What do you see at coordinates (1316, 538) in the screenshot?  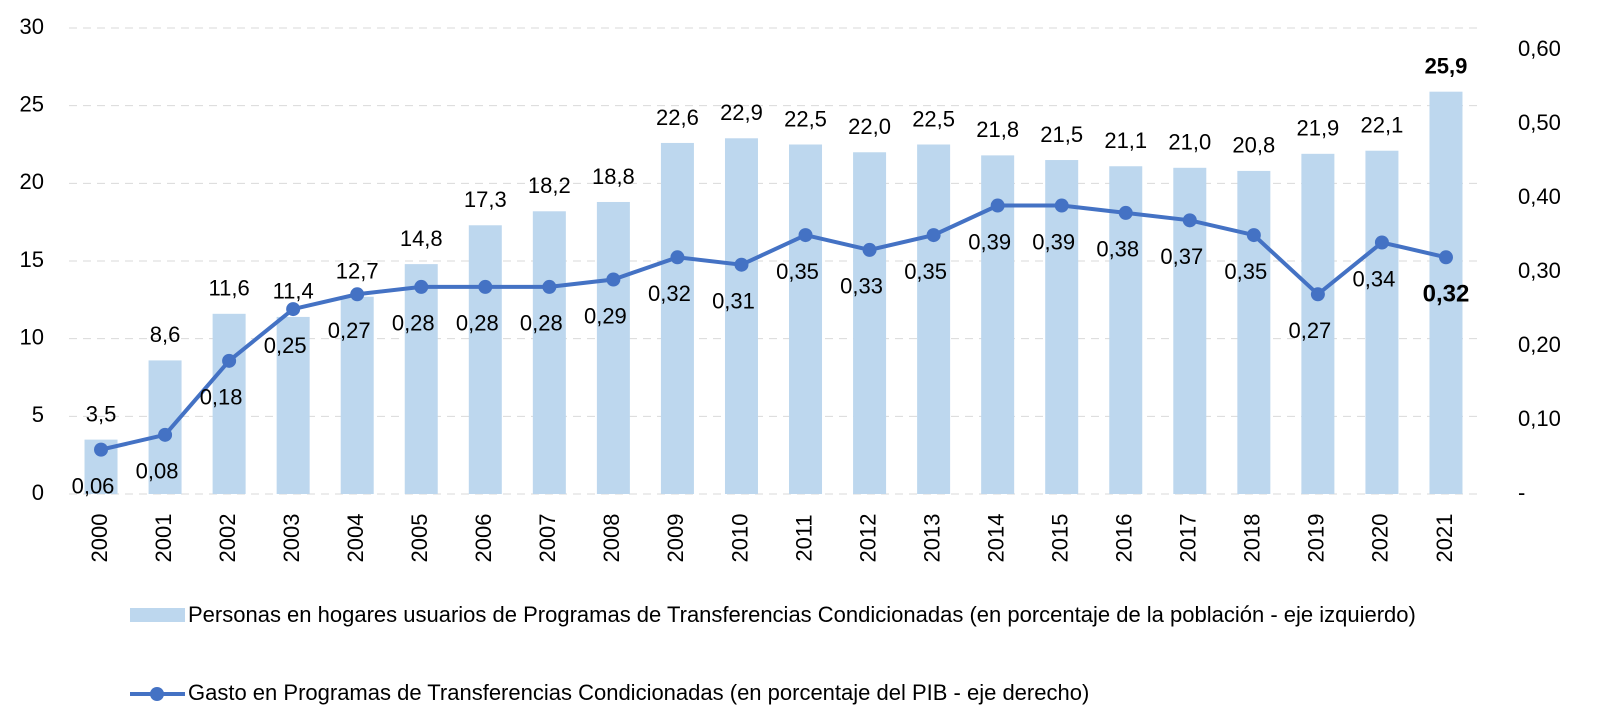 I see `x-tick-label: 2019` at bounding box center [1316, 538].